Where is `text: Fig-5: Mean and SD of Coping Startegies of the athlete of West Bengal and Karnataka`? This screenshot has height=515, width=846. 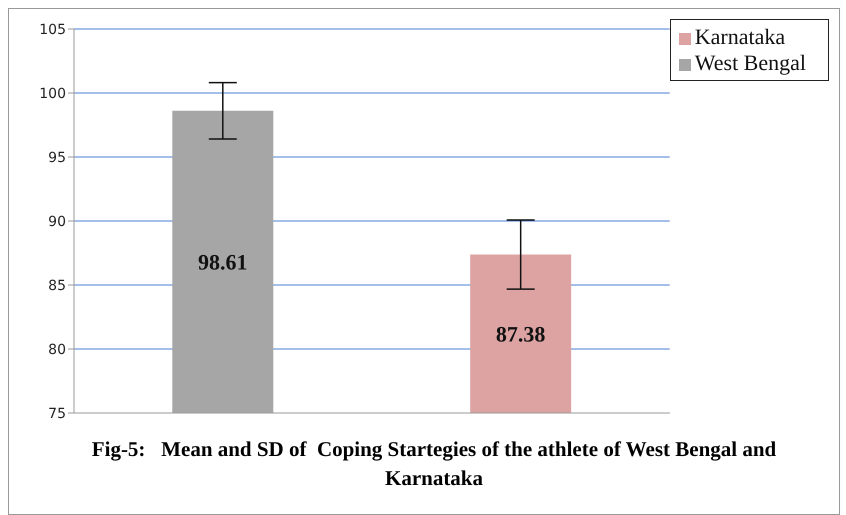 text: Fig-5: Mean and SD of Coping Startegies of the athlete of West Bengal and Karnataka is located at coordinates (434, 463).